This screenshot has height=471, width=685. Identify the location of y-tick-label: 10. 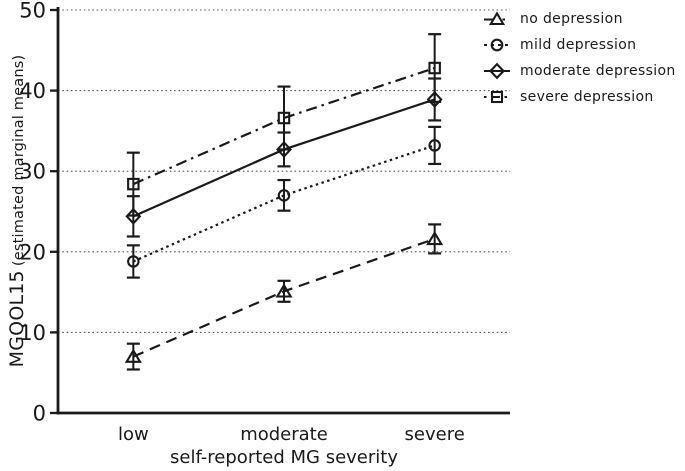
(32, 333).